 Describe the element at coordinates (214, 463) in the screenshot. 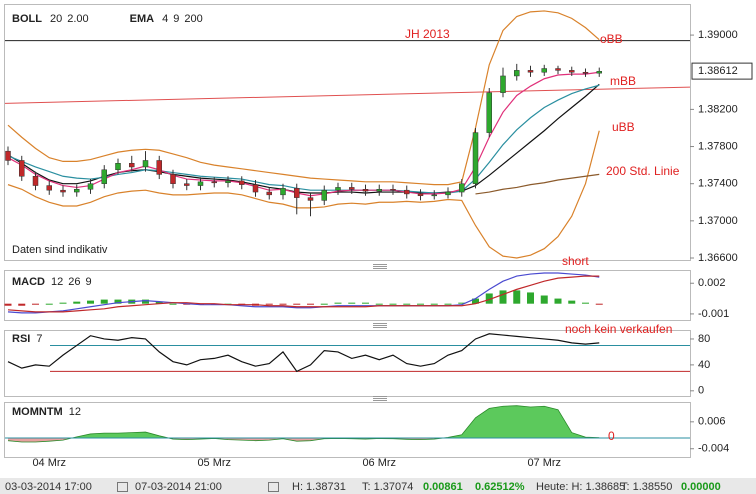

I see `x-tick-label: 05 Mrz` at that location.